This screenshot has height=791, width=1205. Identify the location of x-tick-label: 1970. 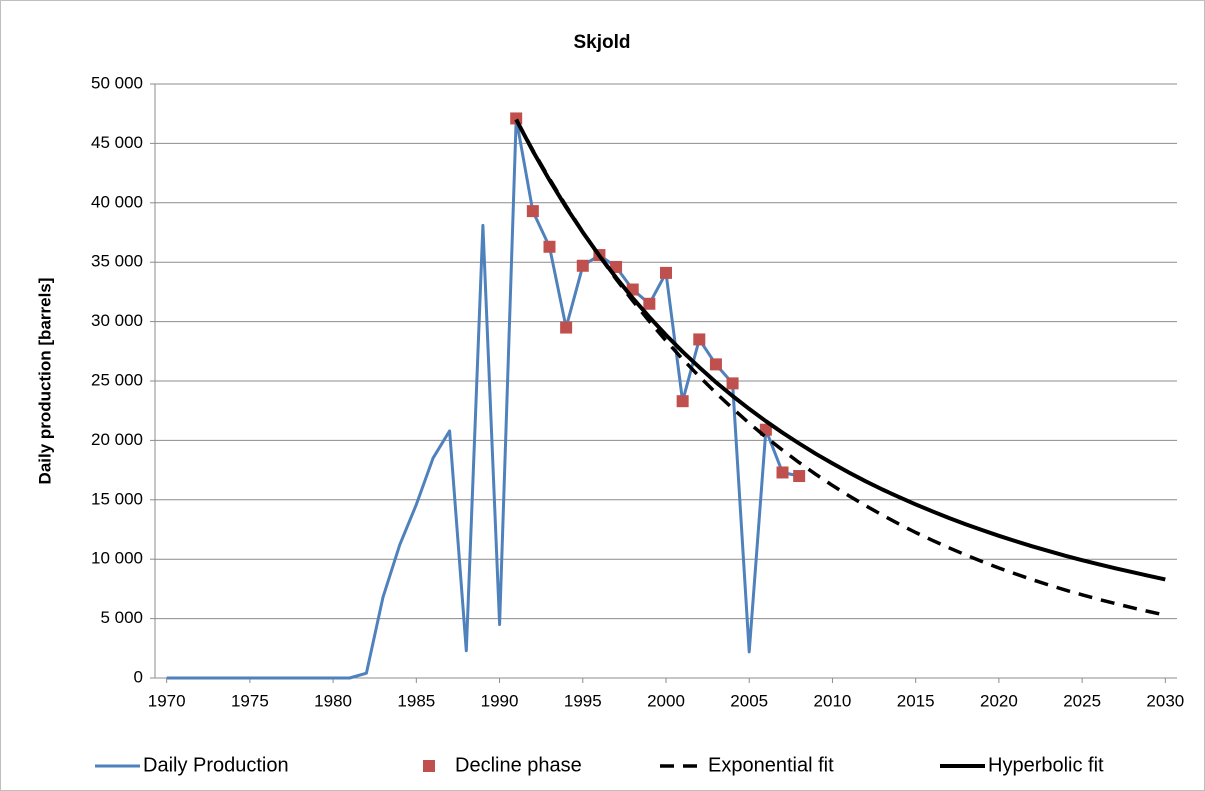
(167, 700).